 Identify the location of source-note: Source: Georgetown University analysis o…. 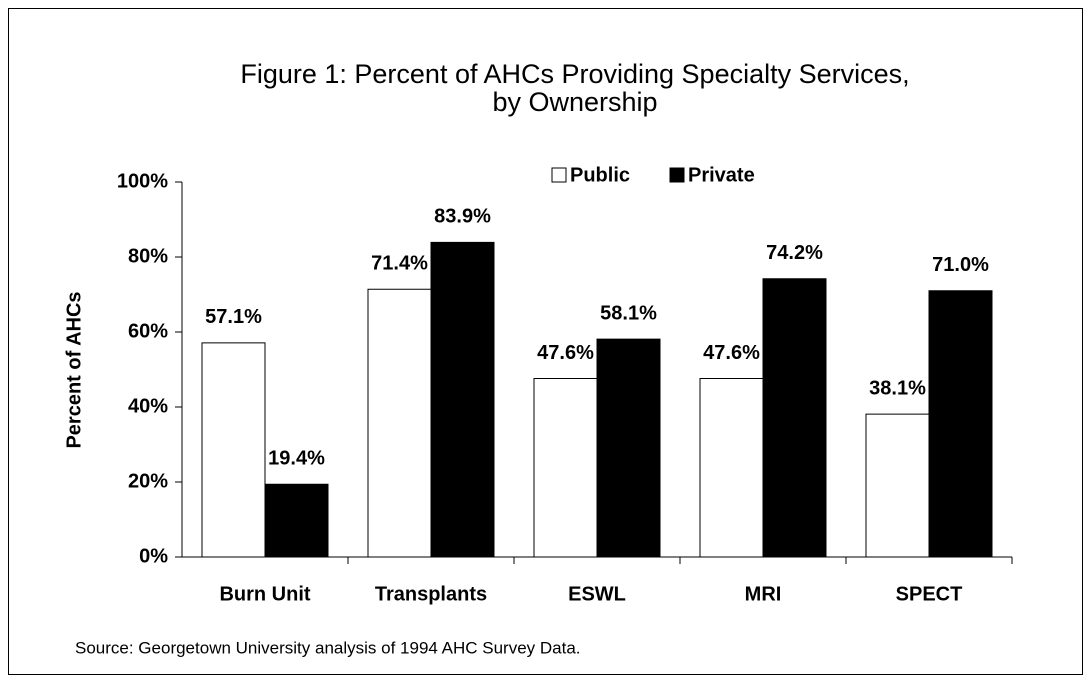
(328, 647).